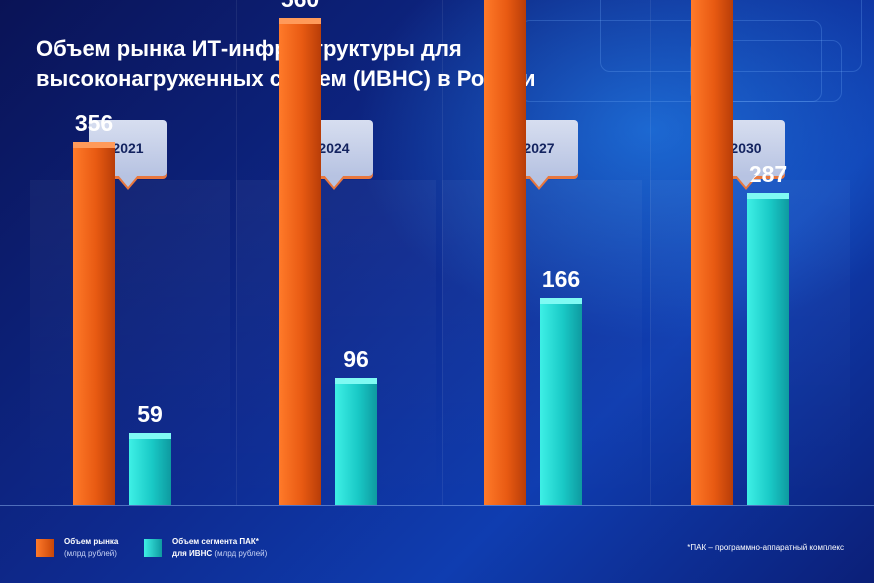 Image resolution: width=874 pixels, height=583 pixels. What do you see at coordinates (215, 541) in the screenshot?
I see `legend-label-segment: Объем сегмента ПАК*` at bounding box center [215, 541].